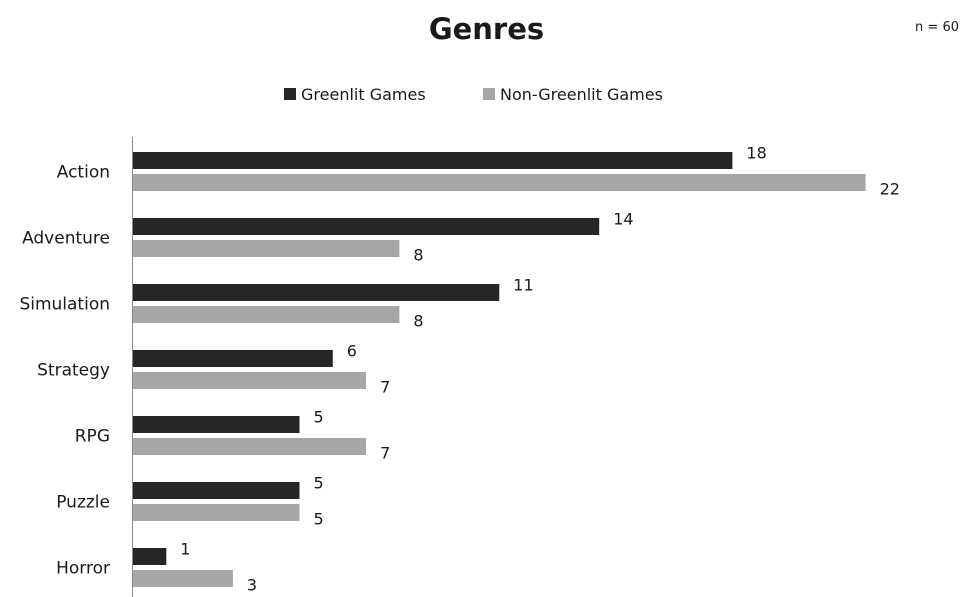 This screenshot has height=597, width=973. I want to click on category-label-puzzle: Puzzle, so click(83, 503).